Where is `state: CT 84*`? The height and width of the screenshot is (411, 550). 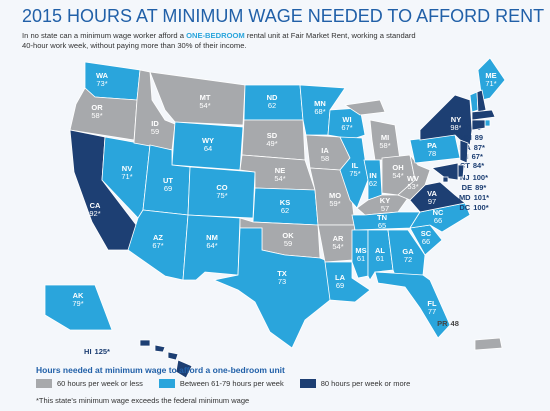
state: CT 84* is located at coordinates (473, 144).